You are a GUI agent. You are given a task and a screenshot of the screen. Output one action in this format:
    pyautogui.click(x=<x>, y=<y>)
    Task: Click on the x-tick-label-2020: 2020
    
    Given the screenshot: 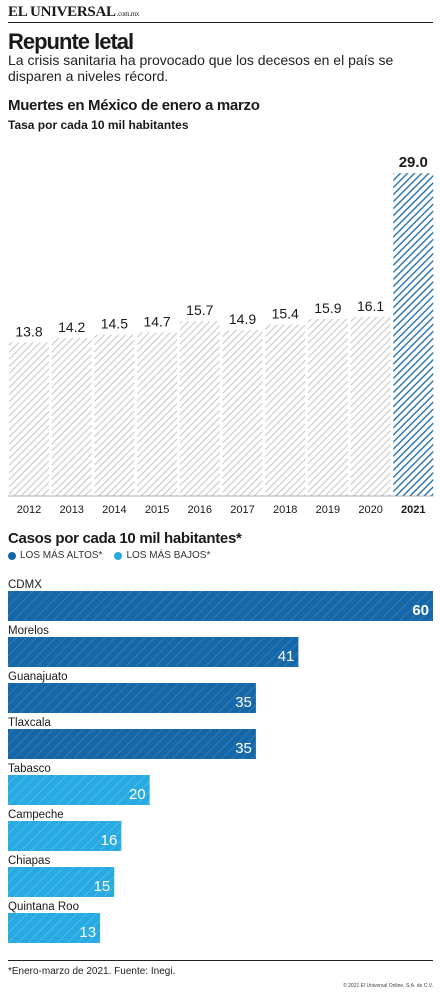 What is the action you would take?
    pyautogui.click(x=370, y=510)
    